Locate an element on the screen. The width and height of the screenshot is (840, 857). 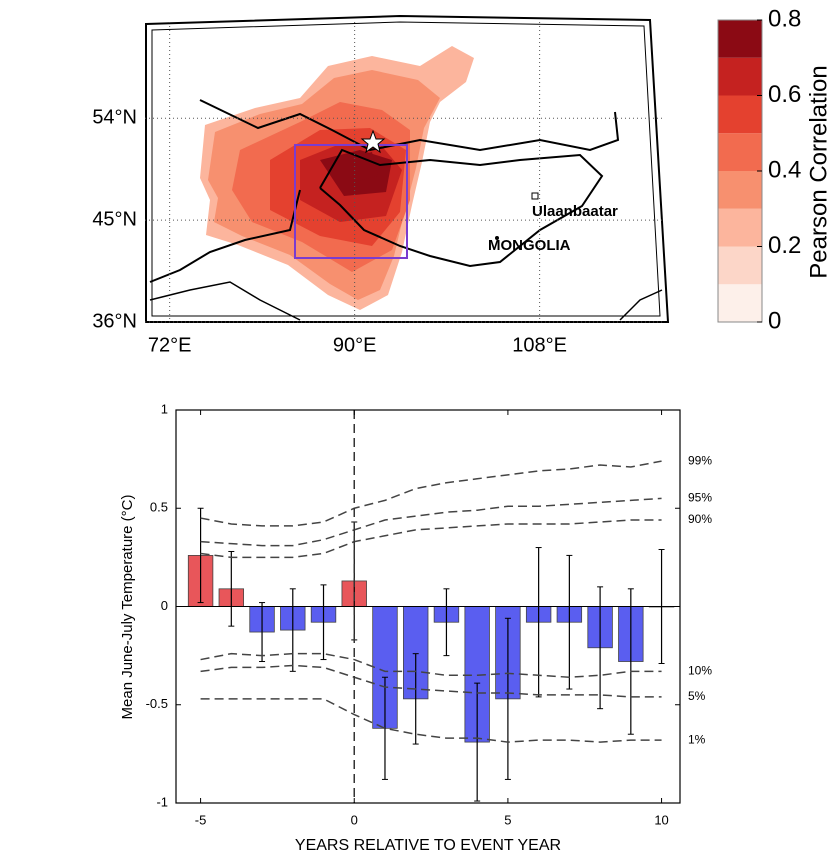
lat-tick-label: 54°N is located at coordinates (114, 118).